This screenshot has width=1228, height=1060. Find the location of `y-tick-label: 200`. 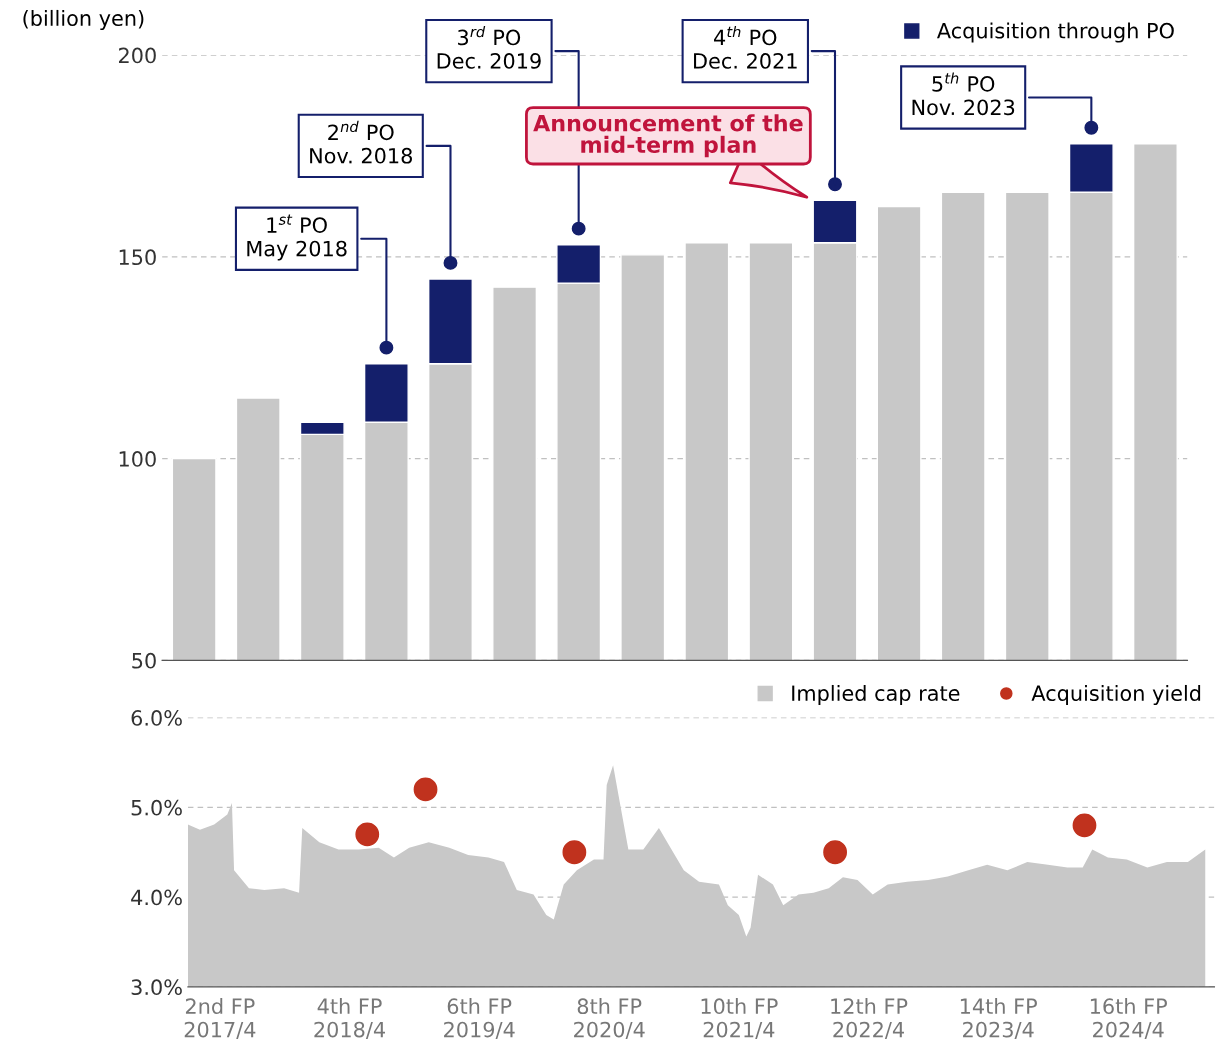

y-tick-label: 200 is located at coordinates (137, 55).